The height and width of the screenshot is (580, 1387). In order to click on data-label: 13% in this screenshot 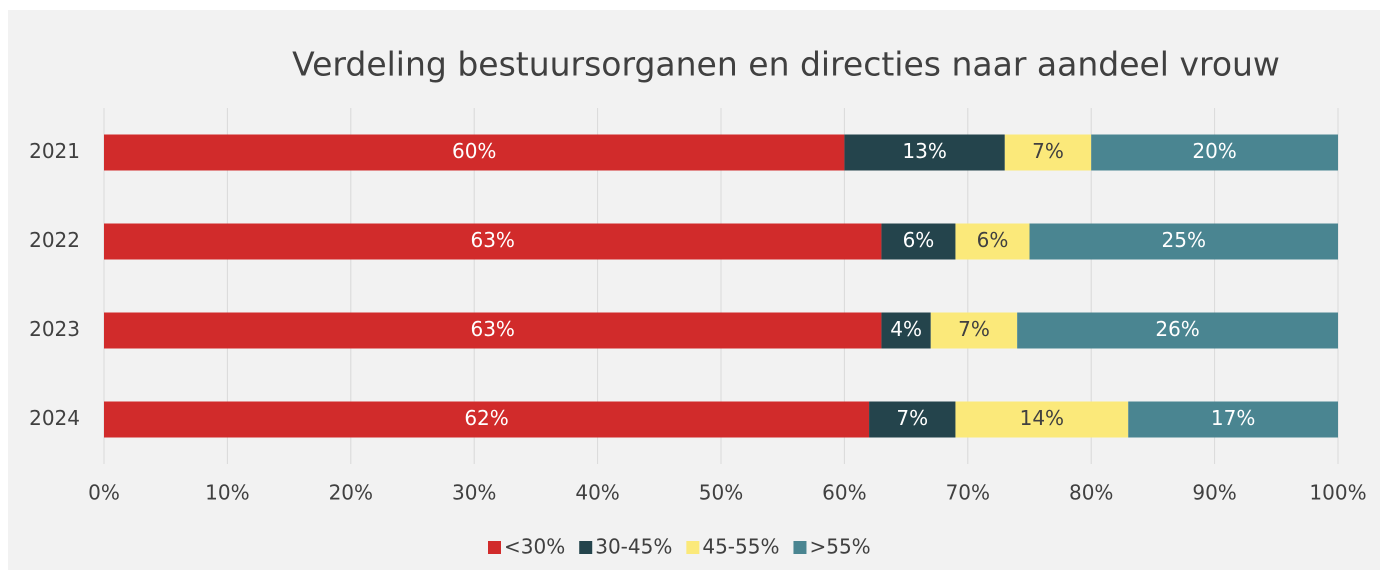, I will do `click(924, 151)`.